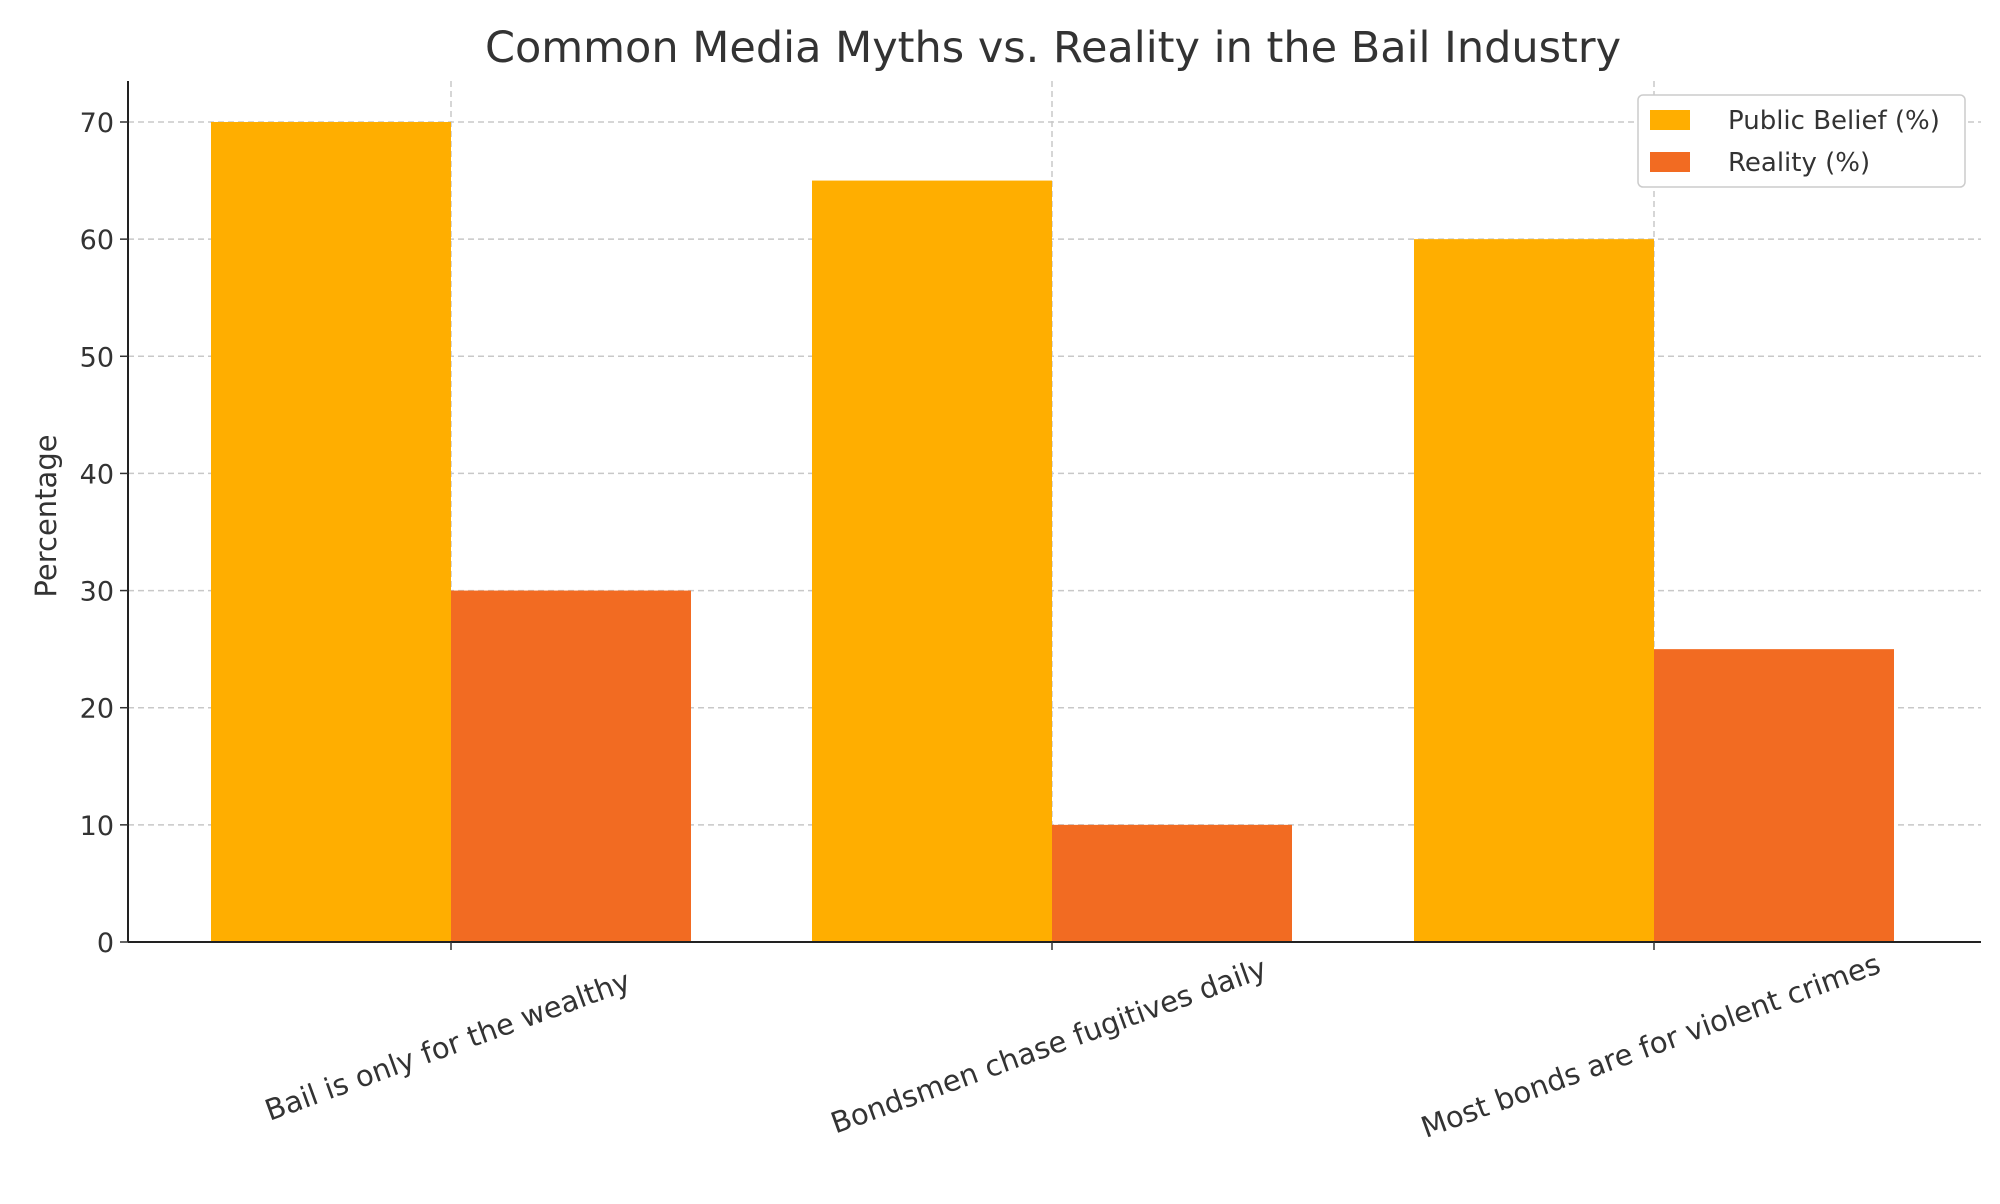  Describe the element at coordinates (97, 709) in the screenshot. I see `y-tick-label: 20` at that location.